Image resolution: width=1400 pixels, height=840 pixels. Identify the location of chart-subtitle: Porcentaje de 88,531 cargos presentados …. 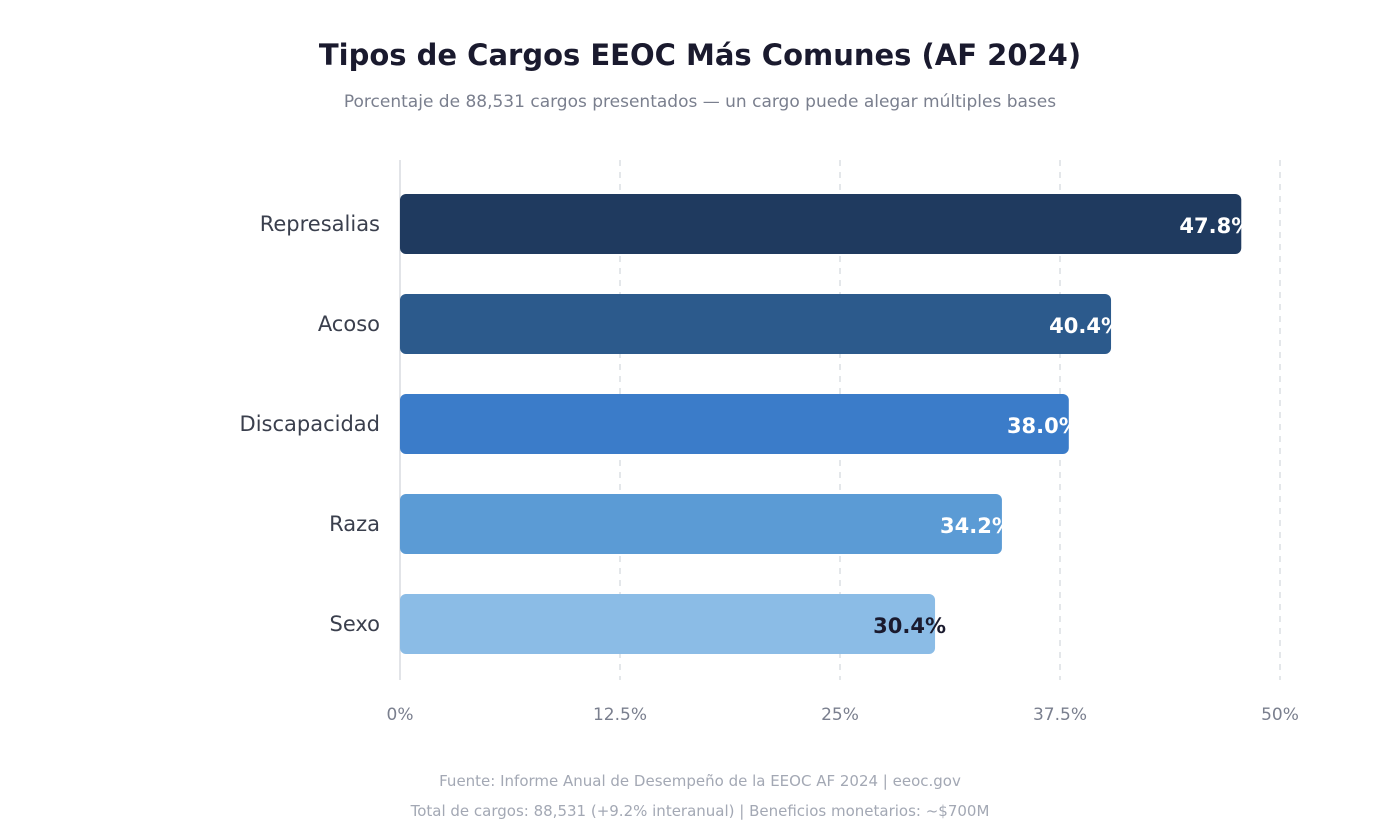
(700, 102).